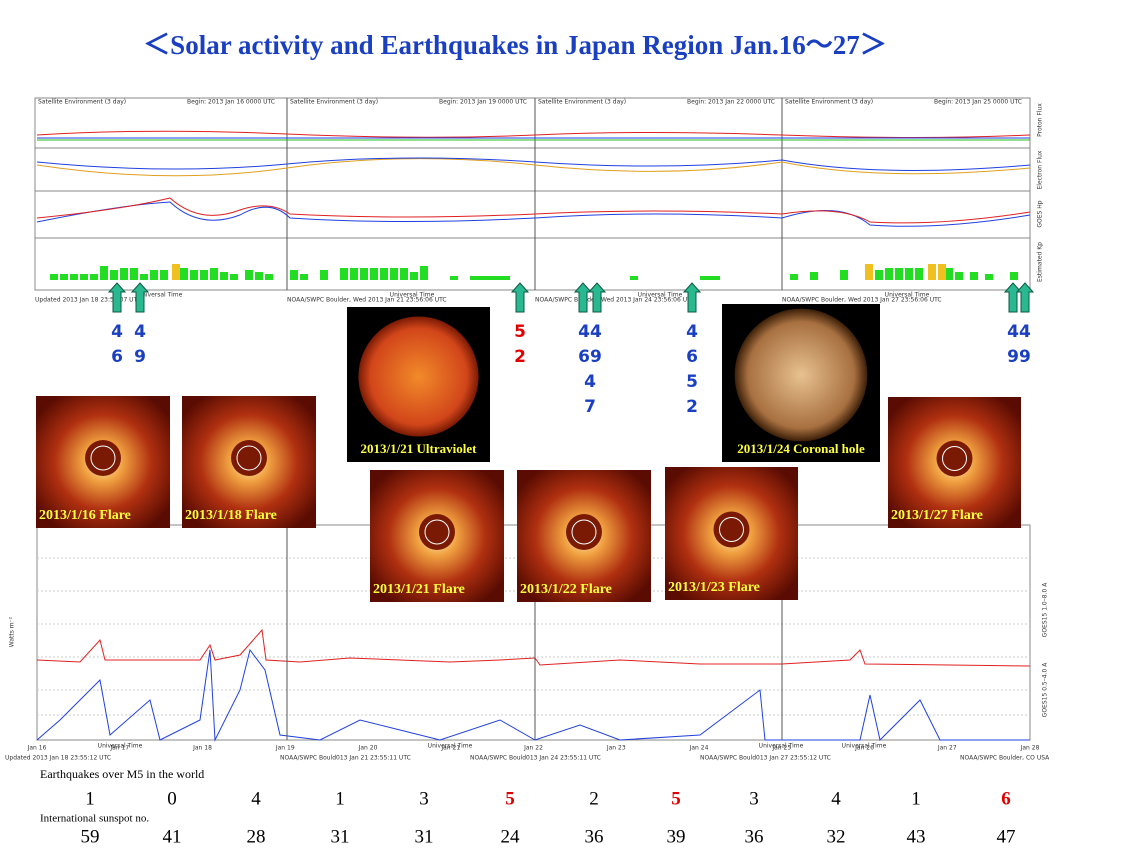  I want to click on chart-label: Begin: 2013 Jan 19 0000 UTC, so click(483, 102).